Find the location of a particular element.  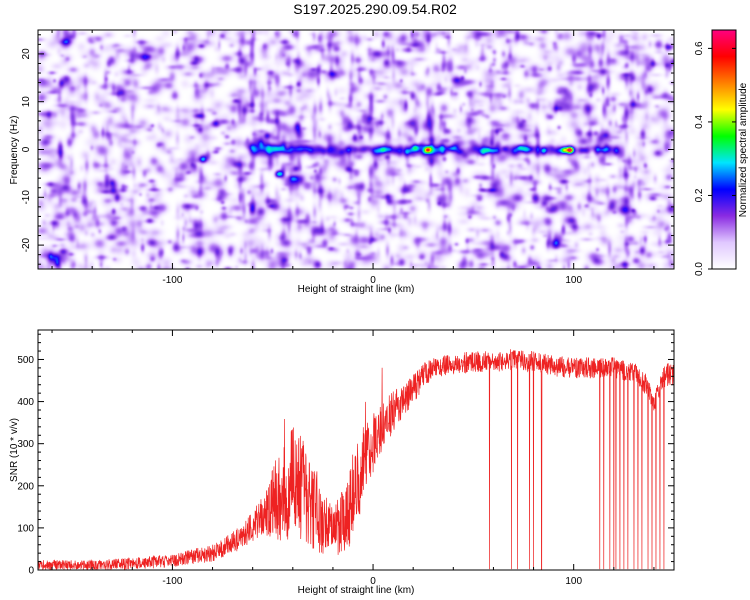

y-tick-label: 100 is located at coordinates (25, 528).